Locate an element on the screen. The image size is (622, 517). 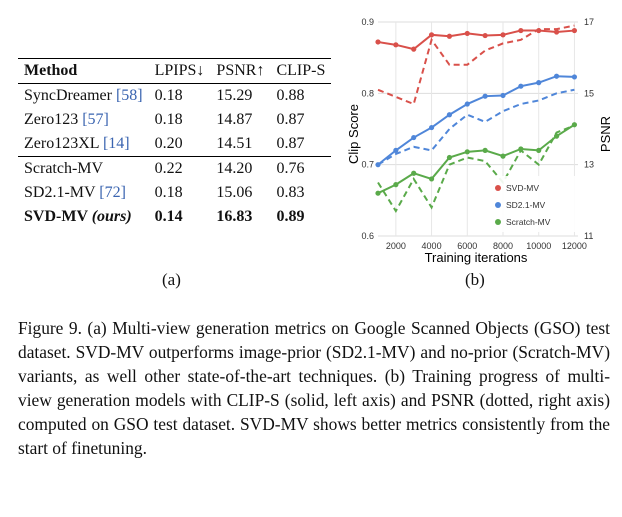
series-psnr-line-scratch-mv is located at coordinates (476, 168).